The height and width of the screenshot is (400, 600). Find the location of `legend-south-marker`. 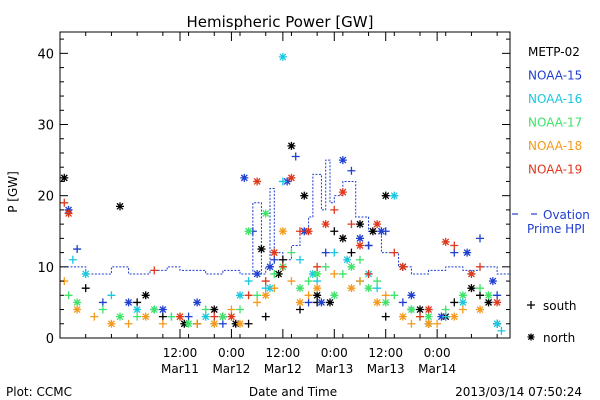

legend-south-marker is located at coordinates (531, 305).